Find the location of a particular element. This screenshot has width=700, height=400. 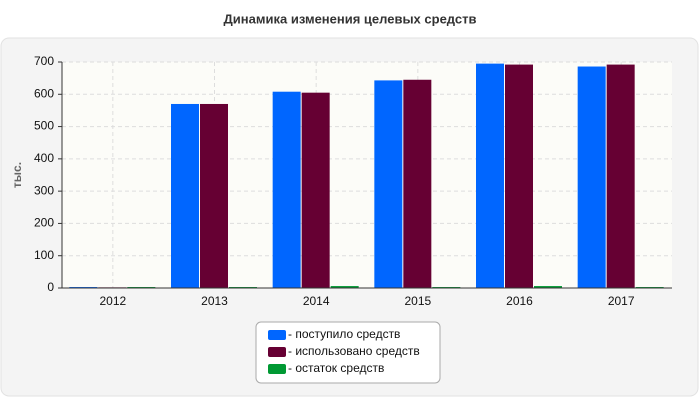

legend-label: - поступило средств is located at coordinates (344, 334).